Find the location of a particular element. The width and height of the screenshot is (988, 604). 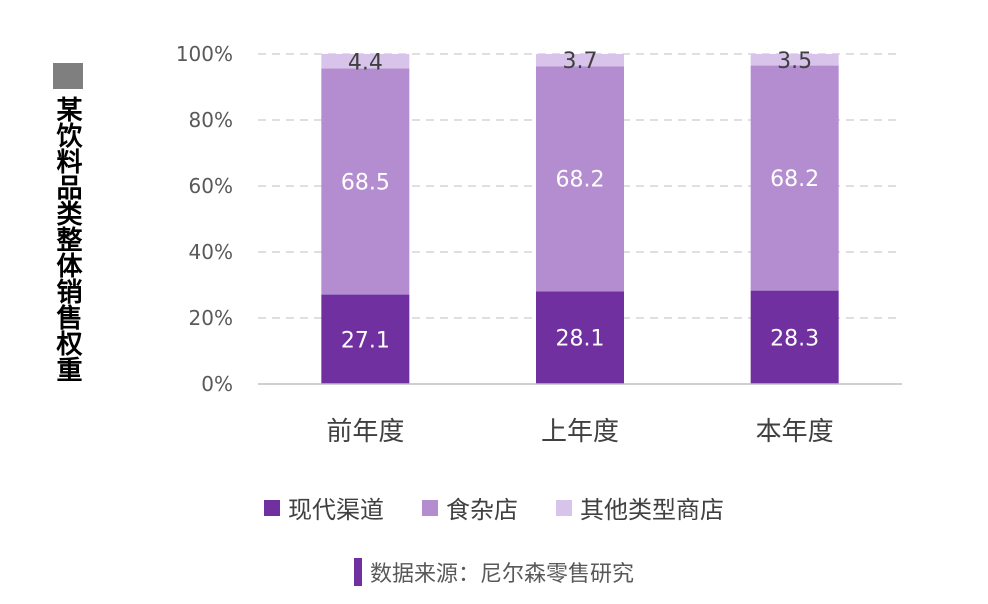

legend-label-modern-channel: 现代渠道 is located at coordinates (336, 510).